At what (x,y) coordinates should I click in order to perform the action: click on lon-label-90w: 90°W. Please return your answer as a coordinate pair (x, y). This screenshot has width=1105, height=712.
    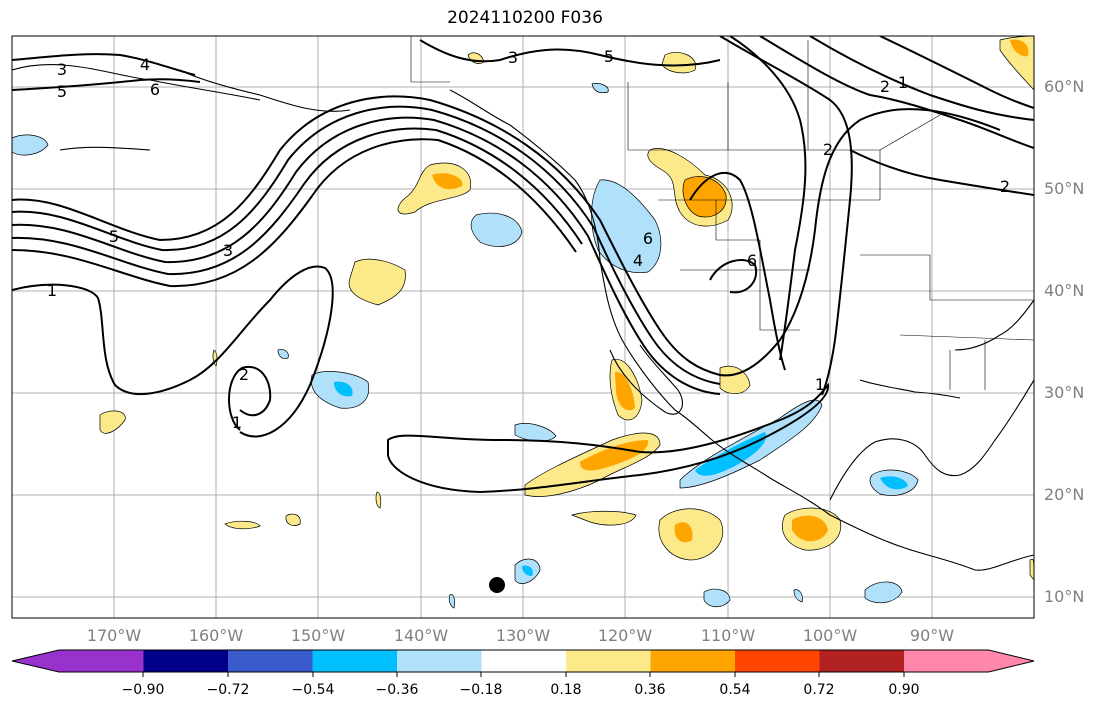
    Looking at the image, I should click on (932, 635).